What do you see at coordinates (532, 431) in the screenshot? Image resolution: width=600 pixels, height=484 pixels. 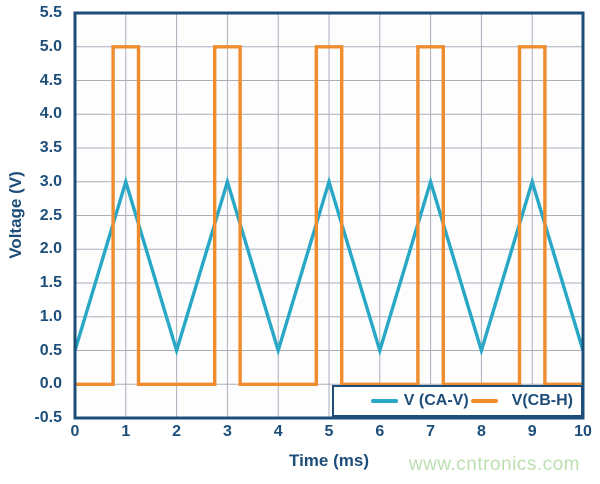 I see `x-tick-label: 9` at bounding box center [532, 431].